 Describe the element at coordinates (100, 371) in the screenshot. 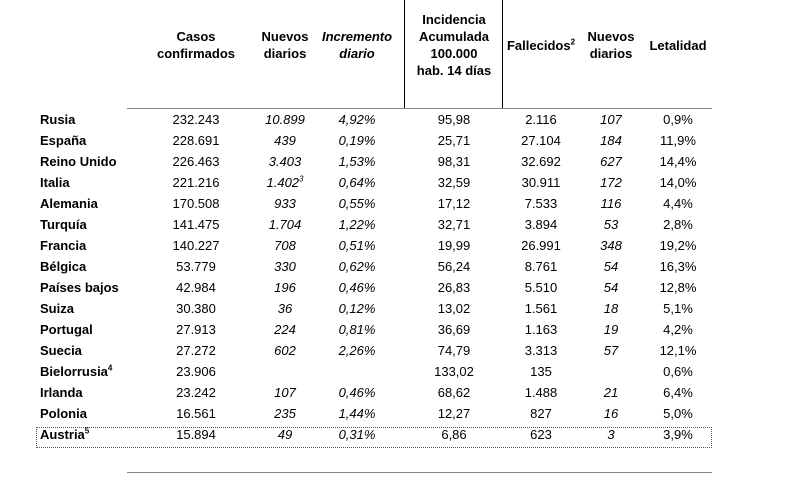

I see `cell-pais: Bielorrusia4` at that location.